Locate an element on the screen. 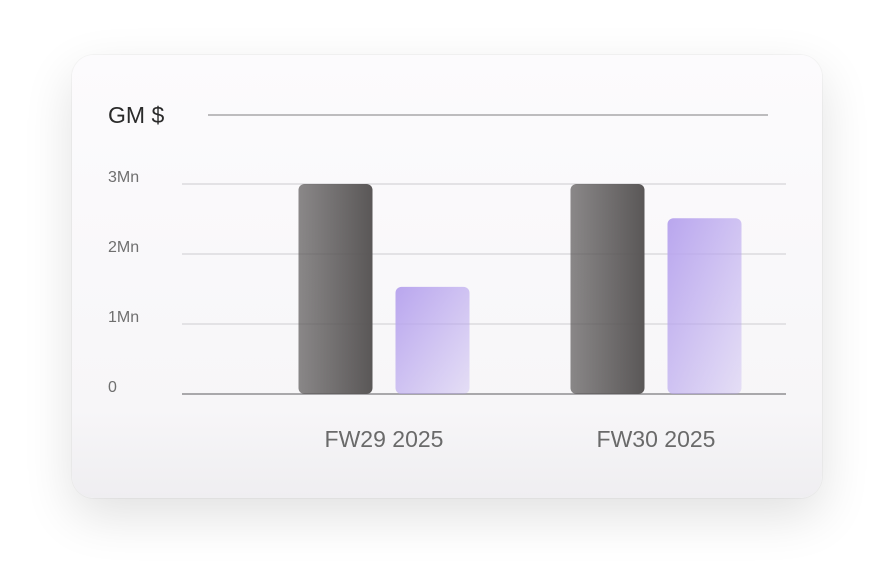 Image resolution: width=894 pixels, height=586 pixels. y-tick-label: 3Mn is located at coordinates (123, 177).